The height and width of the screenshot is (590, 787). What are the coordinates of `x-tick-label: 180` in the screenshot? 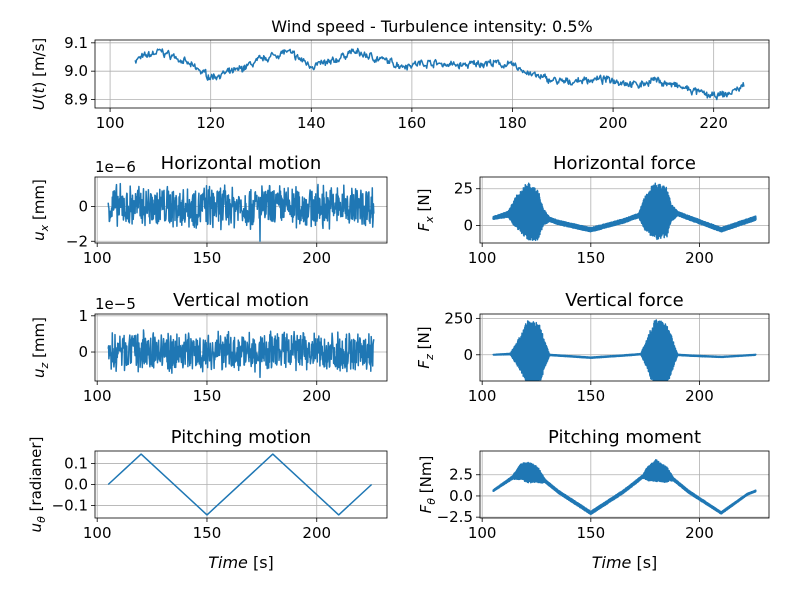 It's located at (512, 123).